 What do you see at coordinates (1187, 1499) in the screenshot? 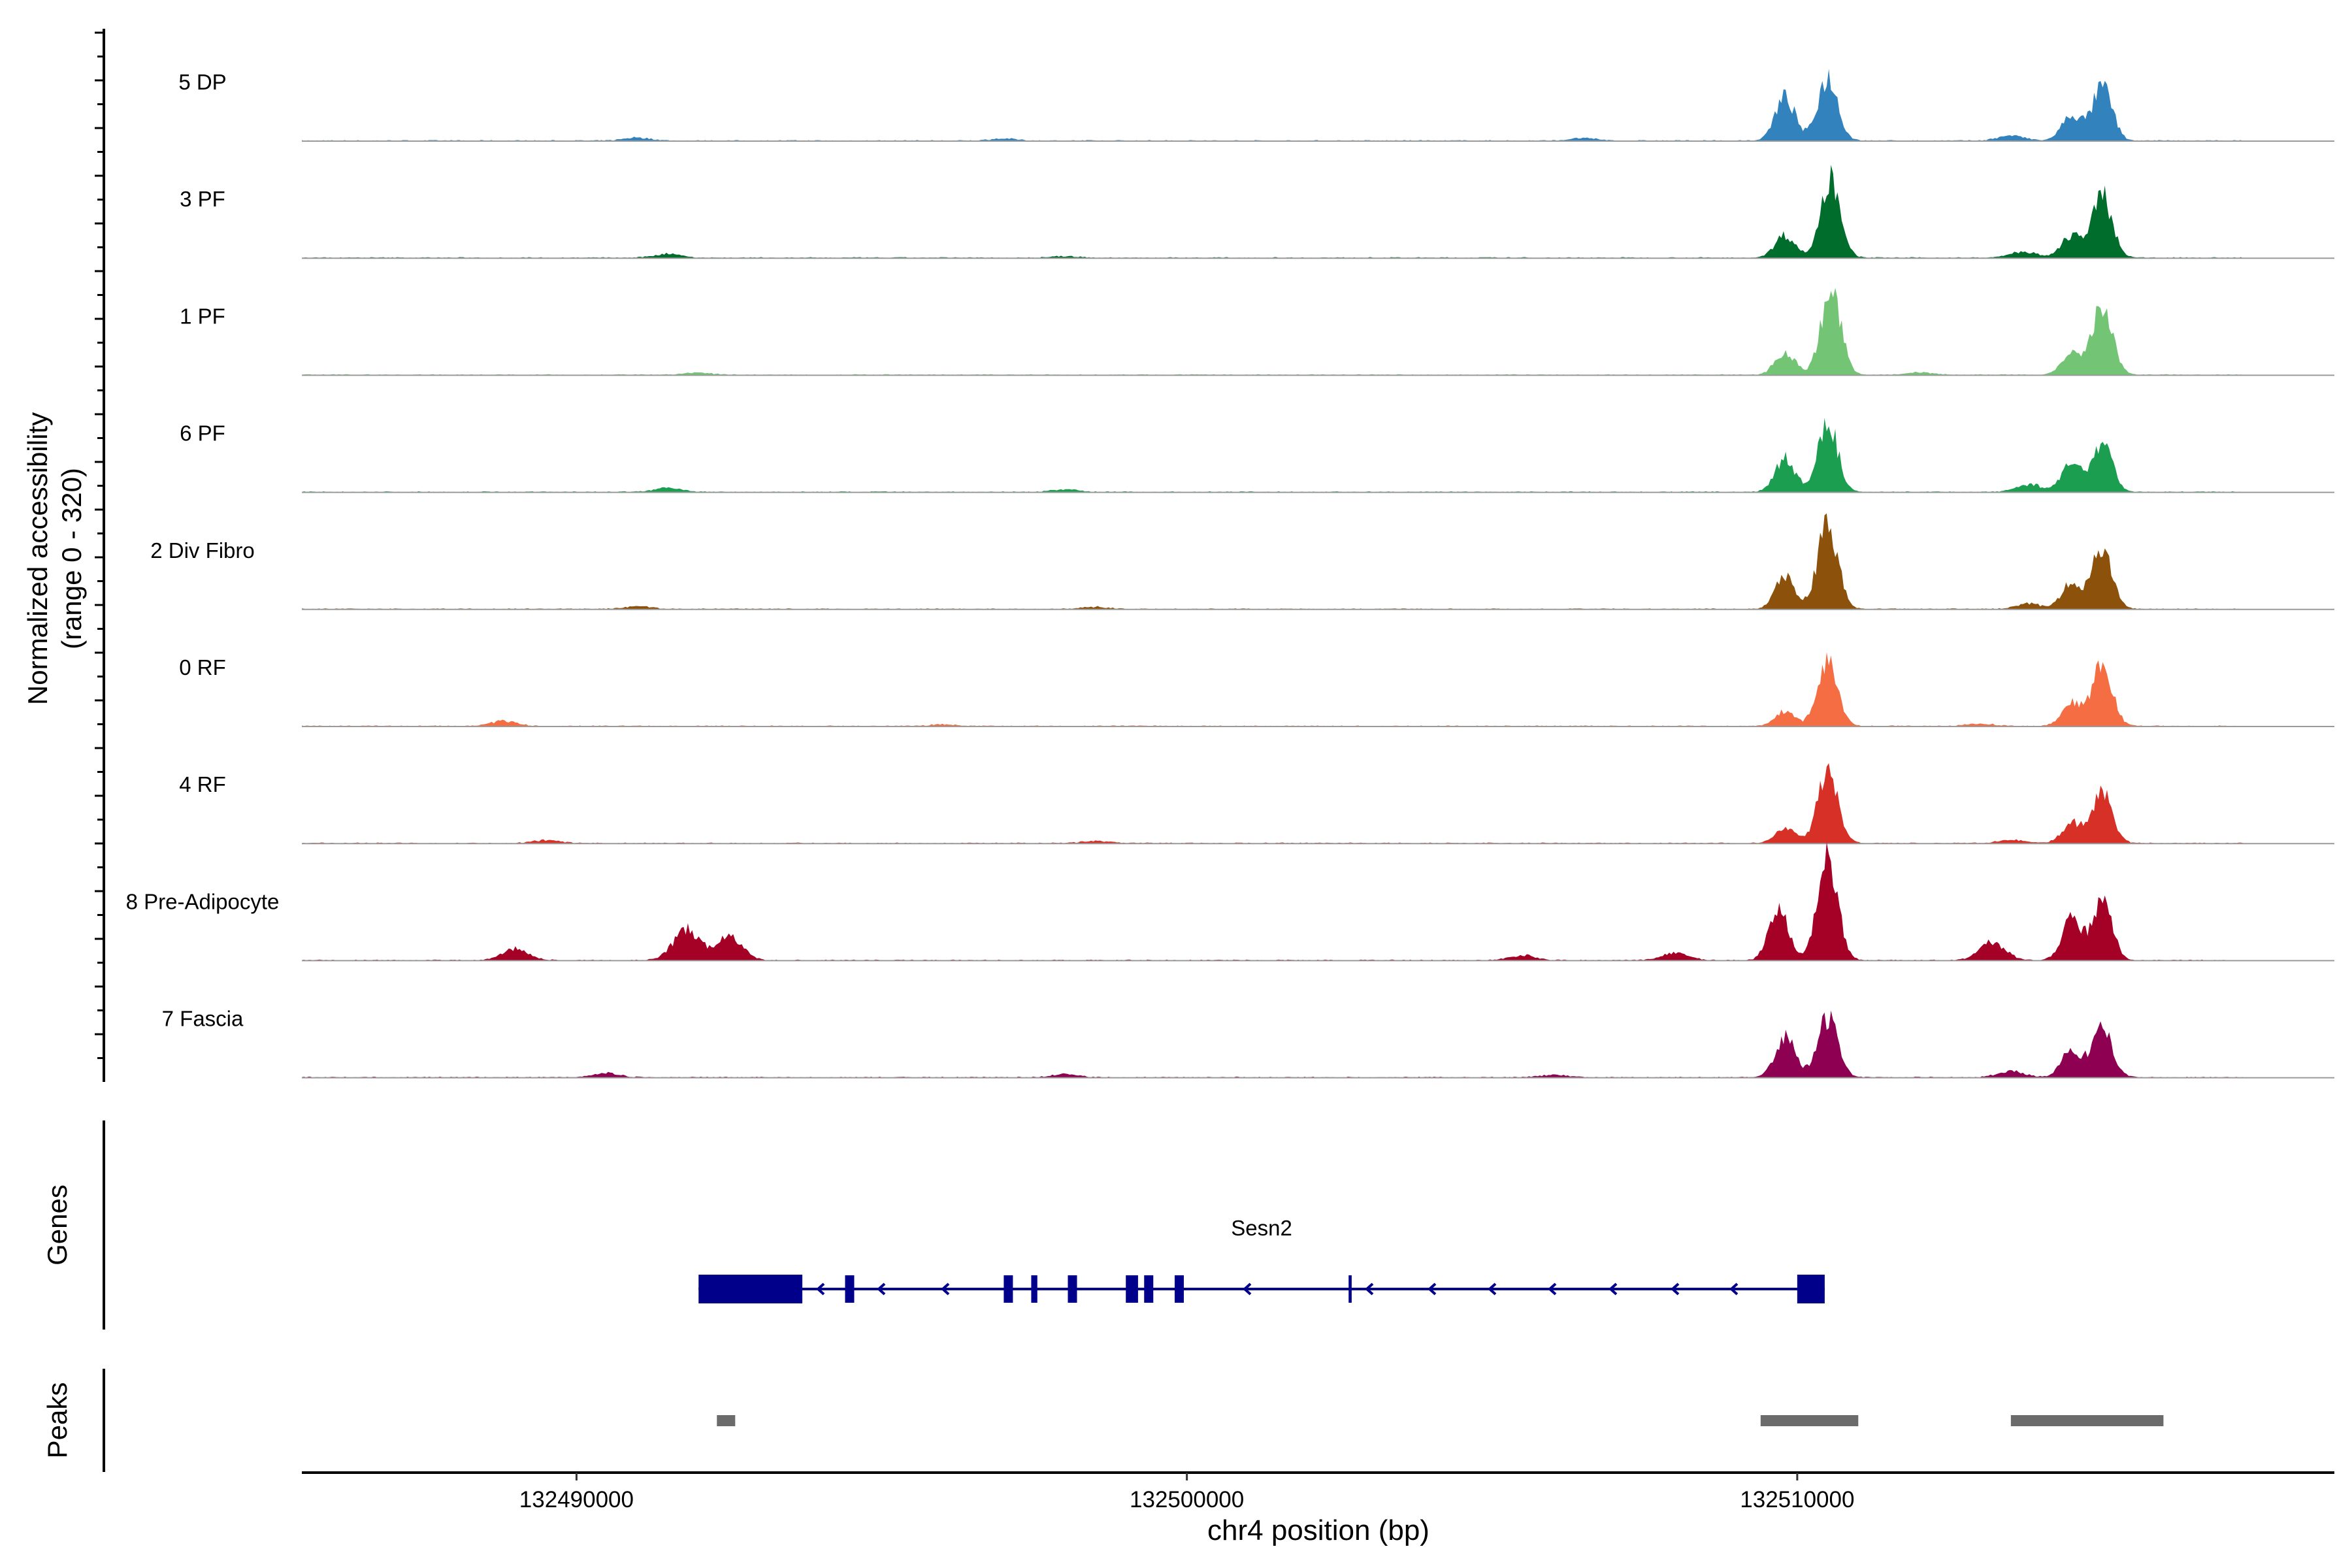
I see `x-tick-label: 132500000` at bounding box center [1187, 1499].